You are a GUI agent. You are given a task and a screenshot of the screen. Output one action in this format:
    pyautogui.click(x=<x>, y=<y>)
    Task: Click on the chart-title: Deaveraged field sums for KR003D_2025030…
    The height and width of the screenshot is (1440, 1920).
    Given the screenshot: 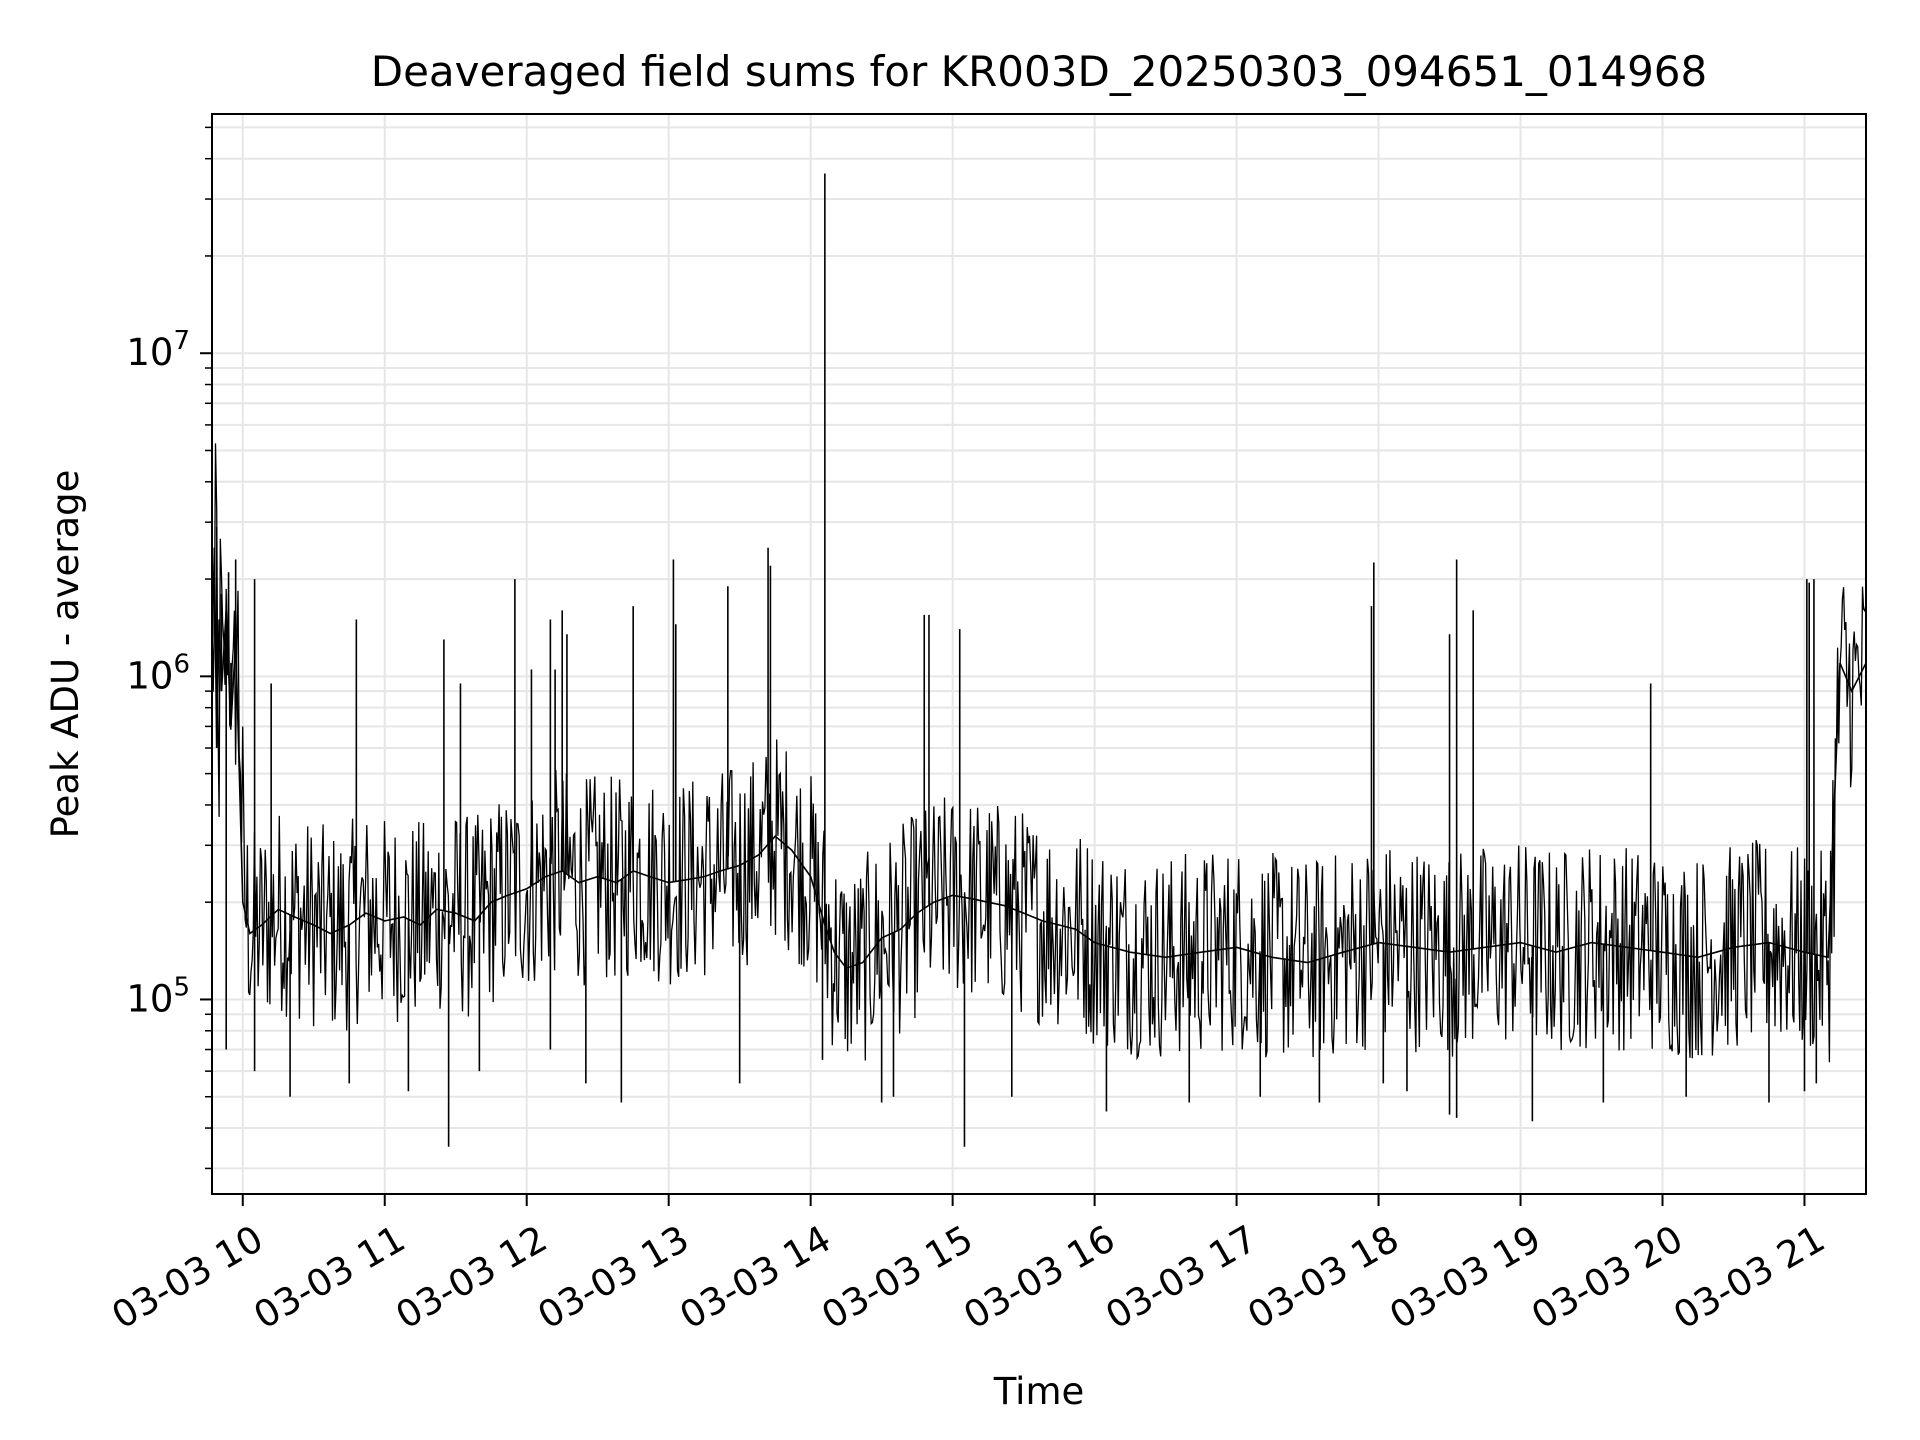 What is the action you would take?
    pyautogui.click(x=1039, y=71)
    